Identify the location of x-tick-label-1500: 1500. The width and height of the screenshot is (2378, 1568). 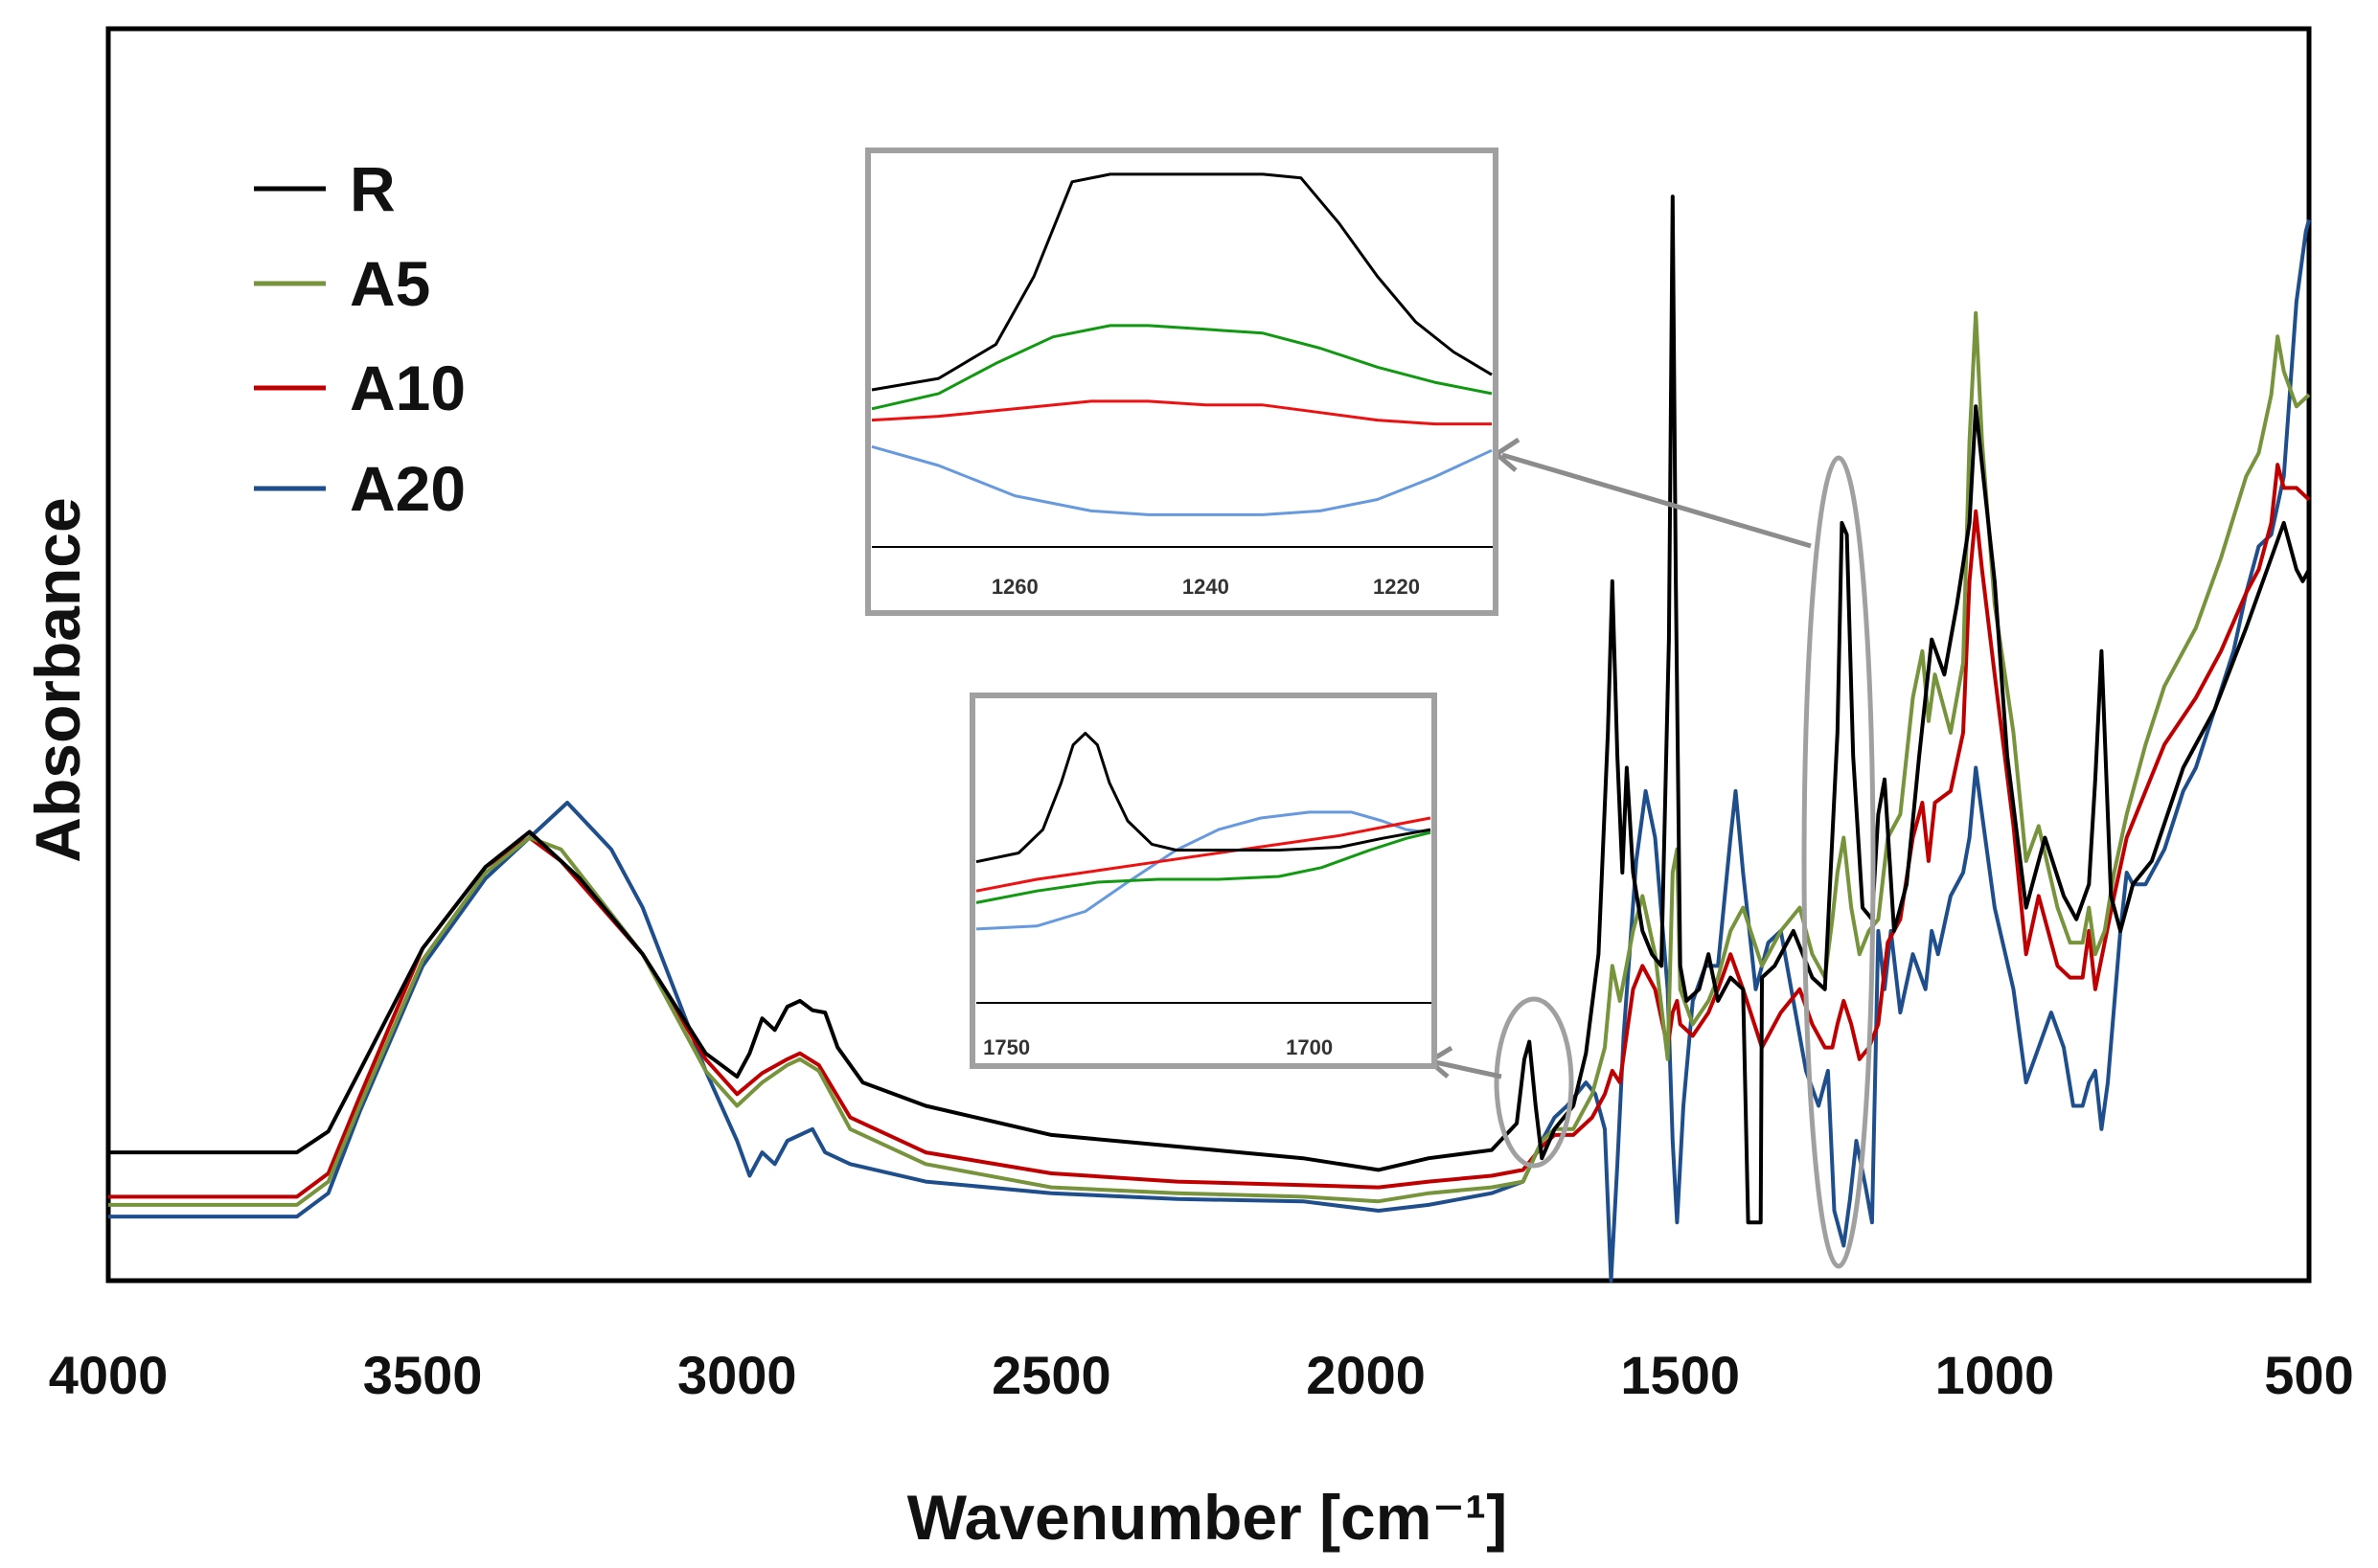
(1680, 1375).